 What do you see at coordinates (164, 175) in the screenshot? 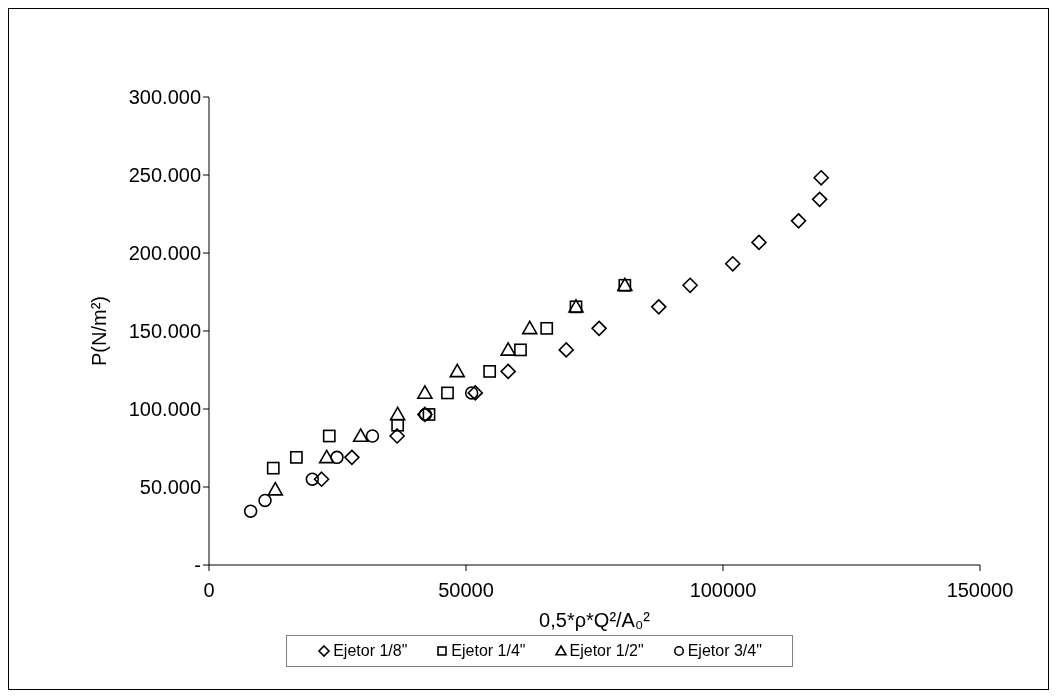
I see `y-tick-label: 250.000` at bounding box center [164, 175].